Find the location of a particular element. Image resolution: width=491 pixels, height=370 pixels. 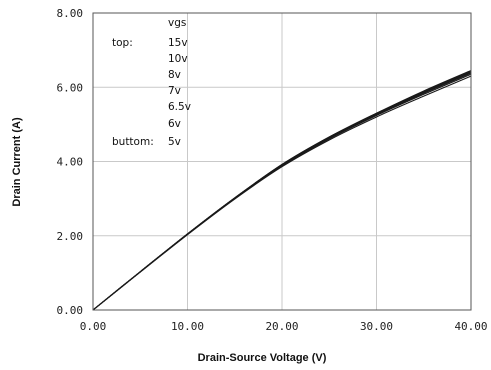

x-tick-label: 0.00 is located at coordinates (93, 326).